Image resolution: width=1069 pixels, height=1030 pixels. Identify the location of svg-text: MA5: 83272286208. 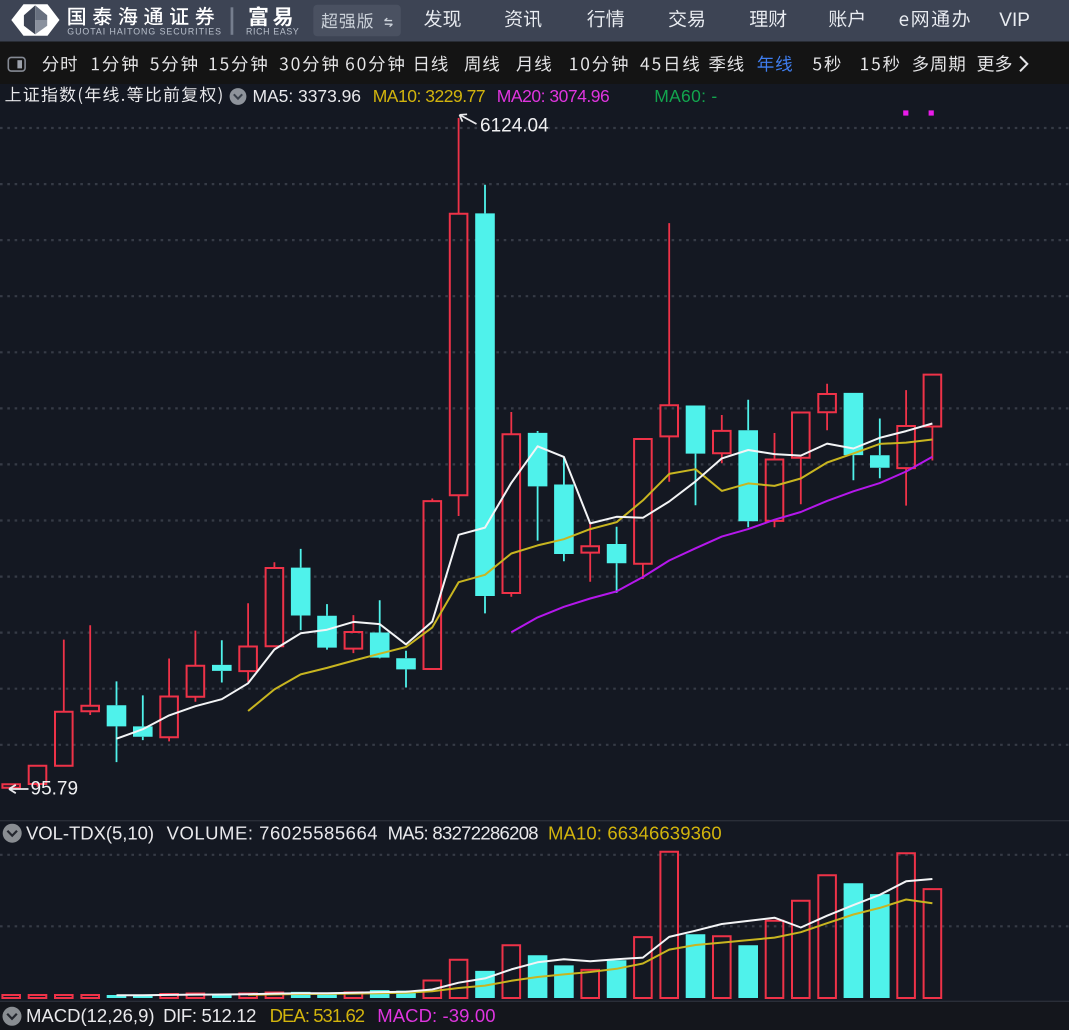
(463, 833).